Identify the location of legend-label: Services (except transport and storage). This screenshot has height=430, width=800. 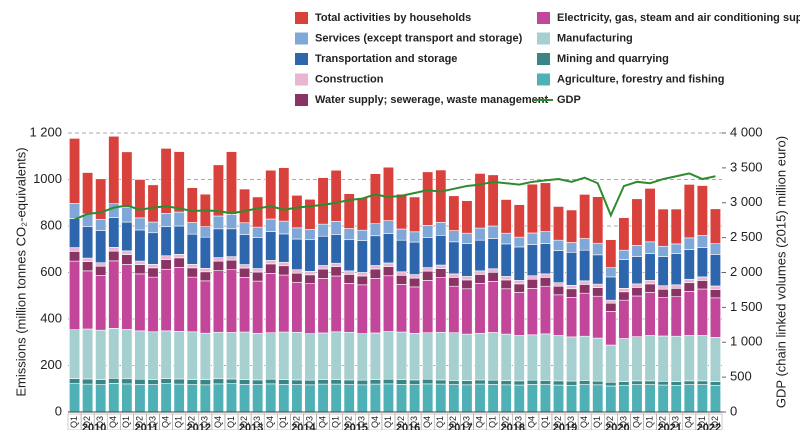
(419, 38).